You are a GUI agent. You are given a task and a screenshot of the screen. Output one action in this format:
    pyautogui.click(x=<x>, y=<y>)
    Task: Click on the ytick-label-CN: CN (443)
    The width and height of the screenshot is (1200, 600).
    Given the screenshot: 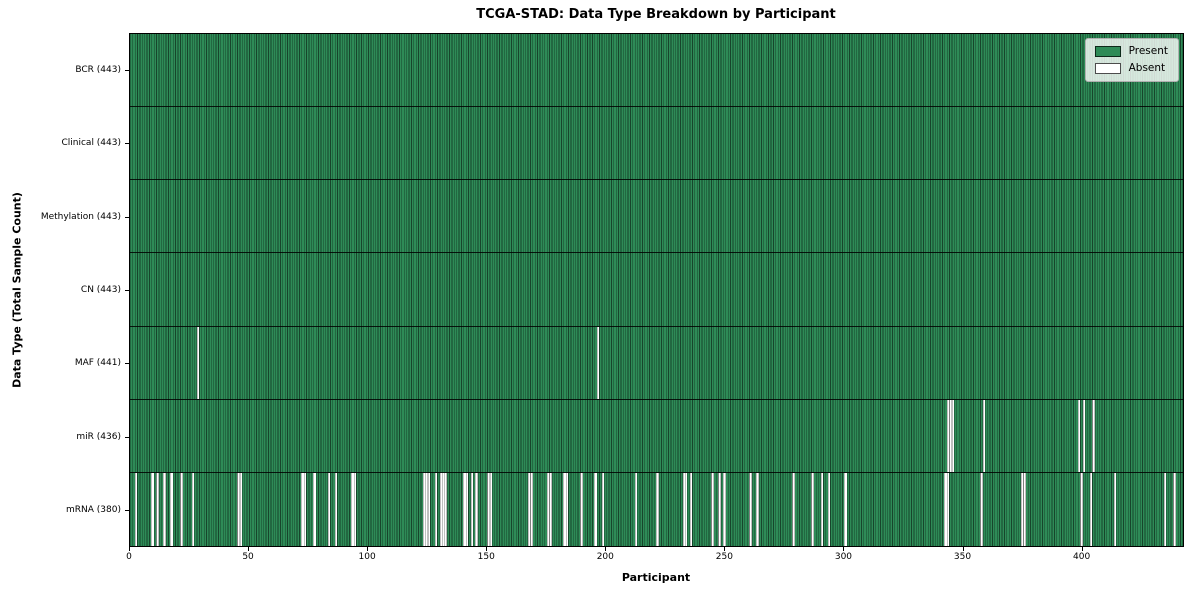 What is the action you would take?
    pyautogui.click(x=100, y=290)
    